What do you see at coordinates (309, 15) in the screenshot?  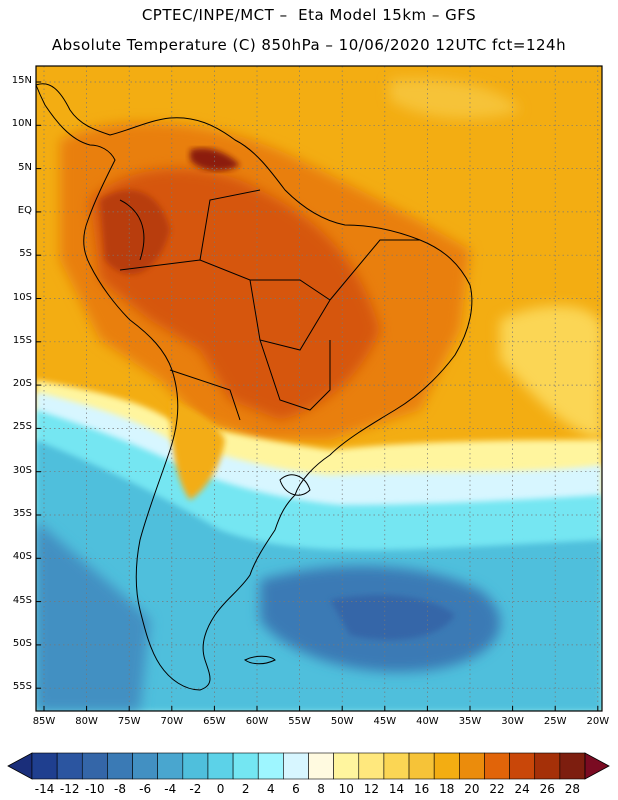 I see `map-title: CPTEC/INPE/MCT – Eta Model 15km – GFS` at bounding box center [309, 15].